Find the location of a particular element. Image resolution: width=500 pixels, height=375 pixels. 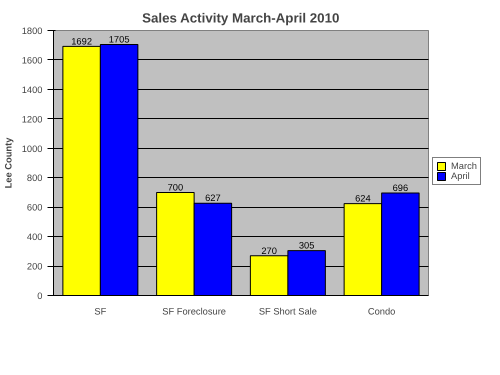

y-tick-label: 800 is located at coordinates (34, 178).